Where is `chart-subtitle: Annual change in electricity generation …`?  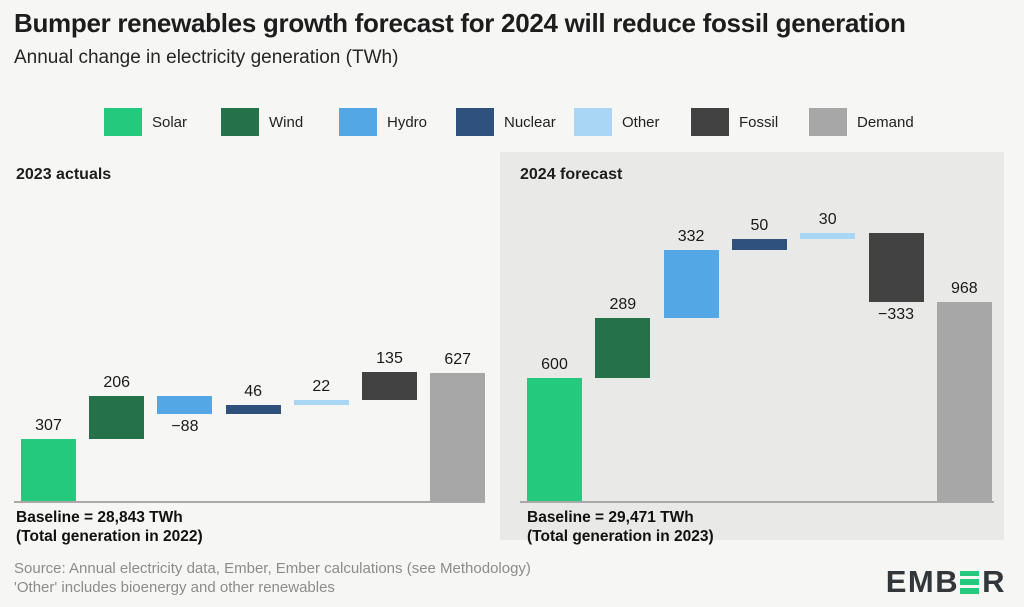
chart-subtitle: Annual change in electricity generation … is located at coordinates (206, 57).